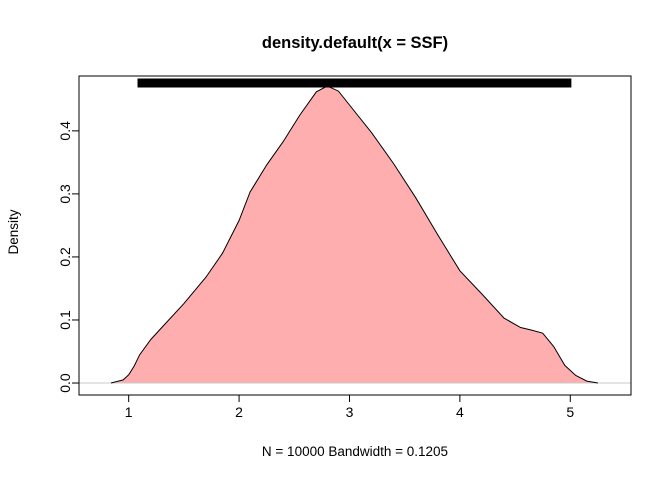 This screenshot has height=480, width=672. I want to click on x-tick-label: 4, so click(460, 412).